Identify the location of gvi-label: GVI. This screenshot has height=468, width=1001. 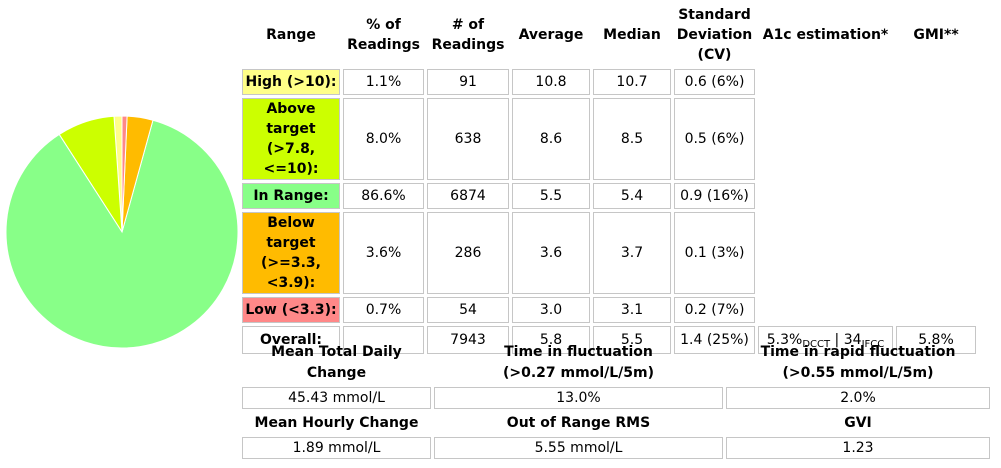
(858, 422).